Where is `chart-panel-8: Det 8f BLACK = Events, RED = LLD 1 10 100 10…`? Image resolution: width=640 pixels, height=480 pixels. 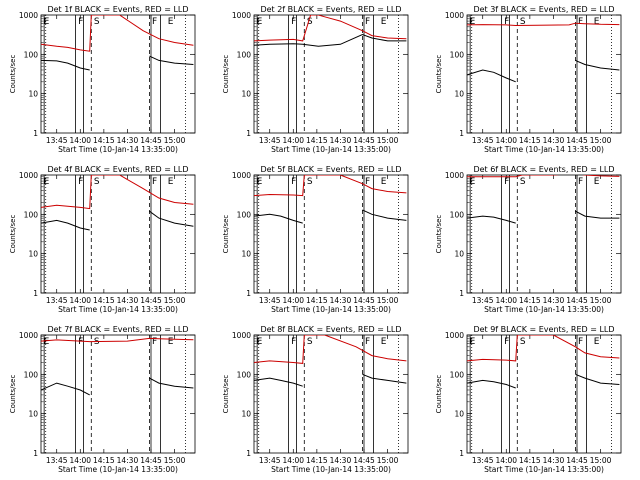
chart-panel-8: Det 8f BLACK = Events, RED = LLD 1 10 100 10… is located at coordinates (315, 399).